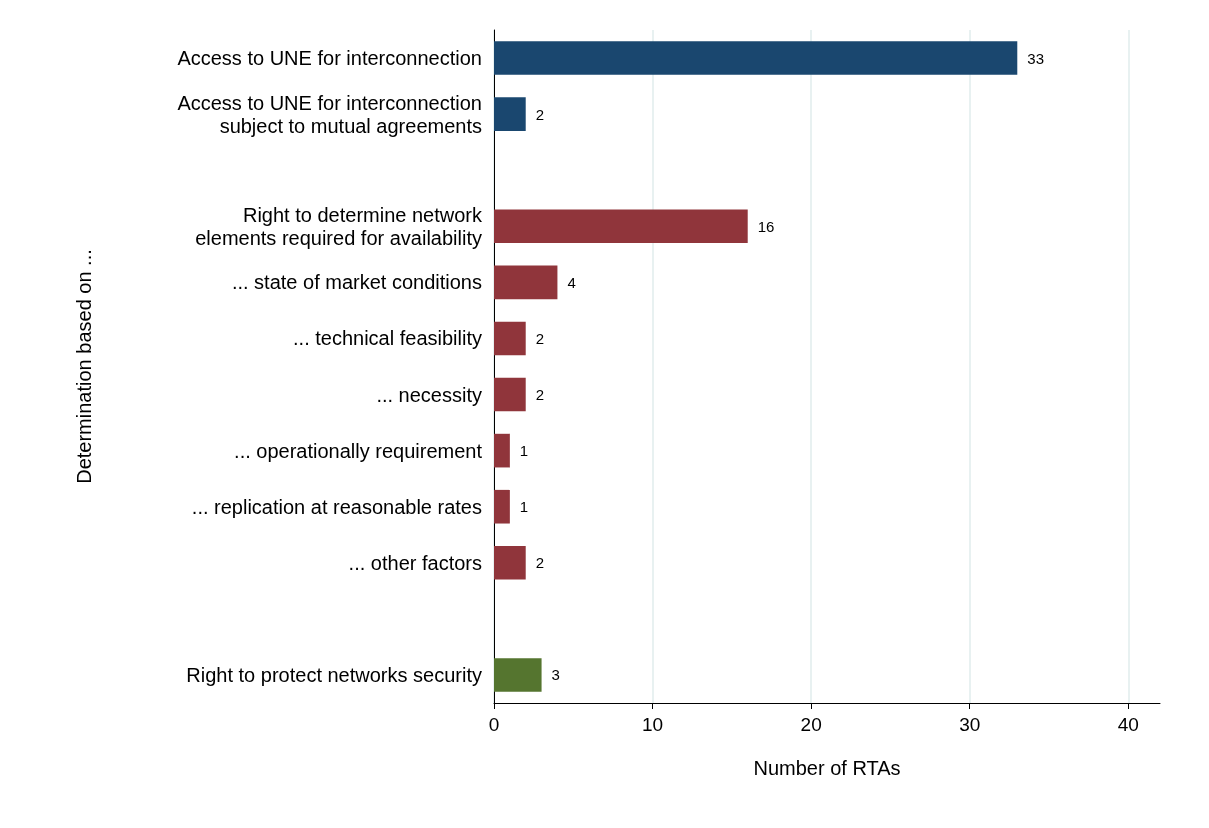 This screenshot has width=1209, height=828. I want to click on y-tick-label: Access to UNE for interconnection subject to mutual agreements, so click(329, 114).